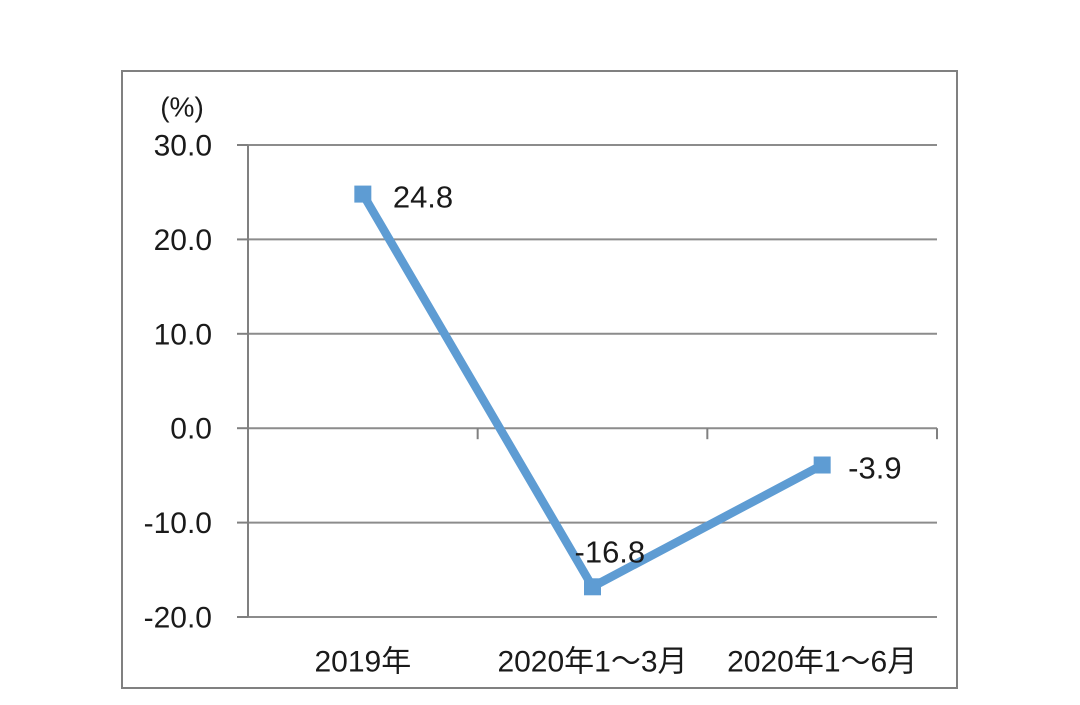 Image resolution: width=1080 pixels, height=705 pixels. I want to click on y-tick-label: 10.0, so click(183, 334).